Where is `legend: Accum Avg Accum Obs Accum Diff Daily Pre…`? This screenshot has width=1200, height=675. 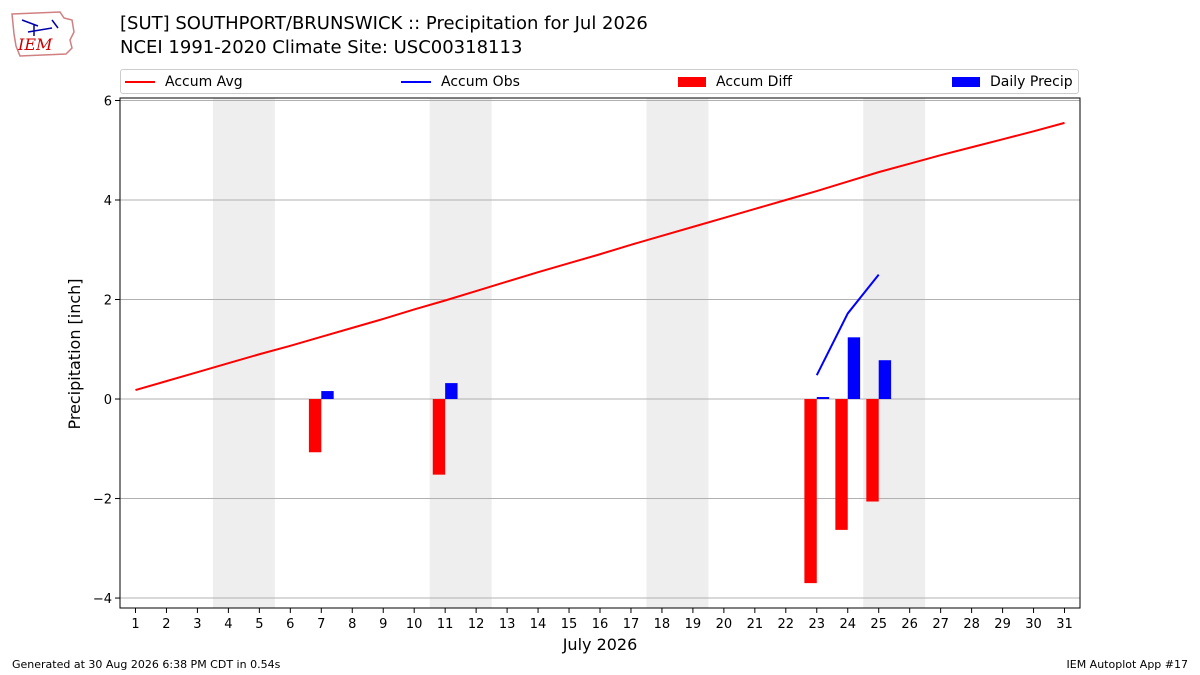 legend: Accum Avg Accum Obs Accum Diff Daily Pre… is located at coordinates (599, 81).